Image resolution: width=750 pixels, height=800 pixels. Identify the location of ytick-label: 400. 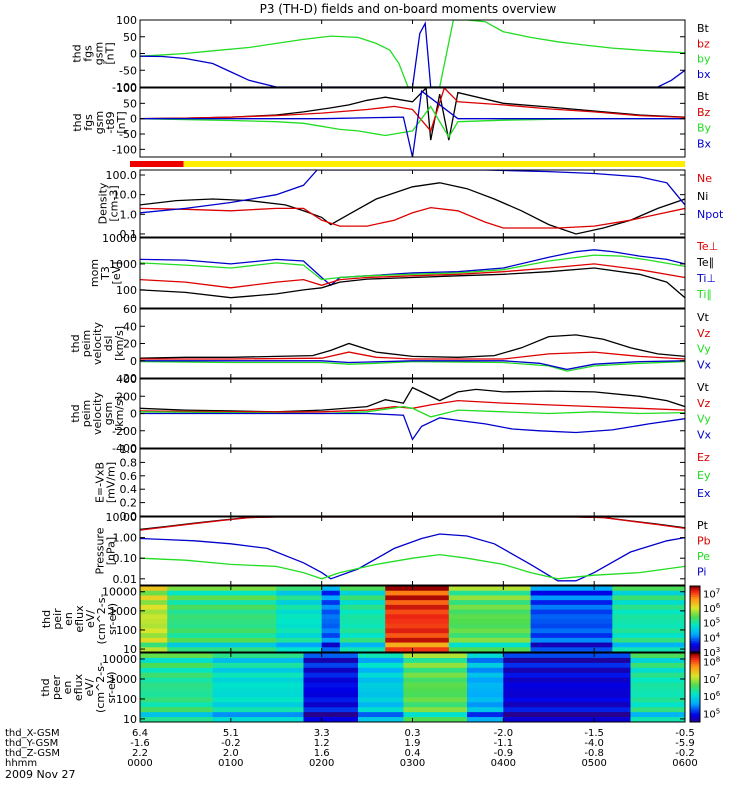
(126, 379).